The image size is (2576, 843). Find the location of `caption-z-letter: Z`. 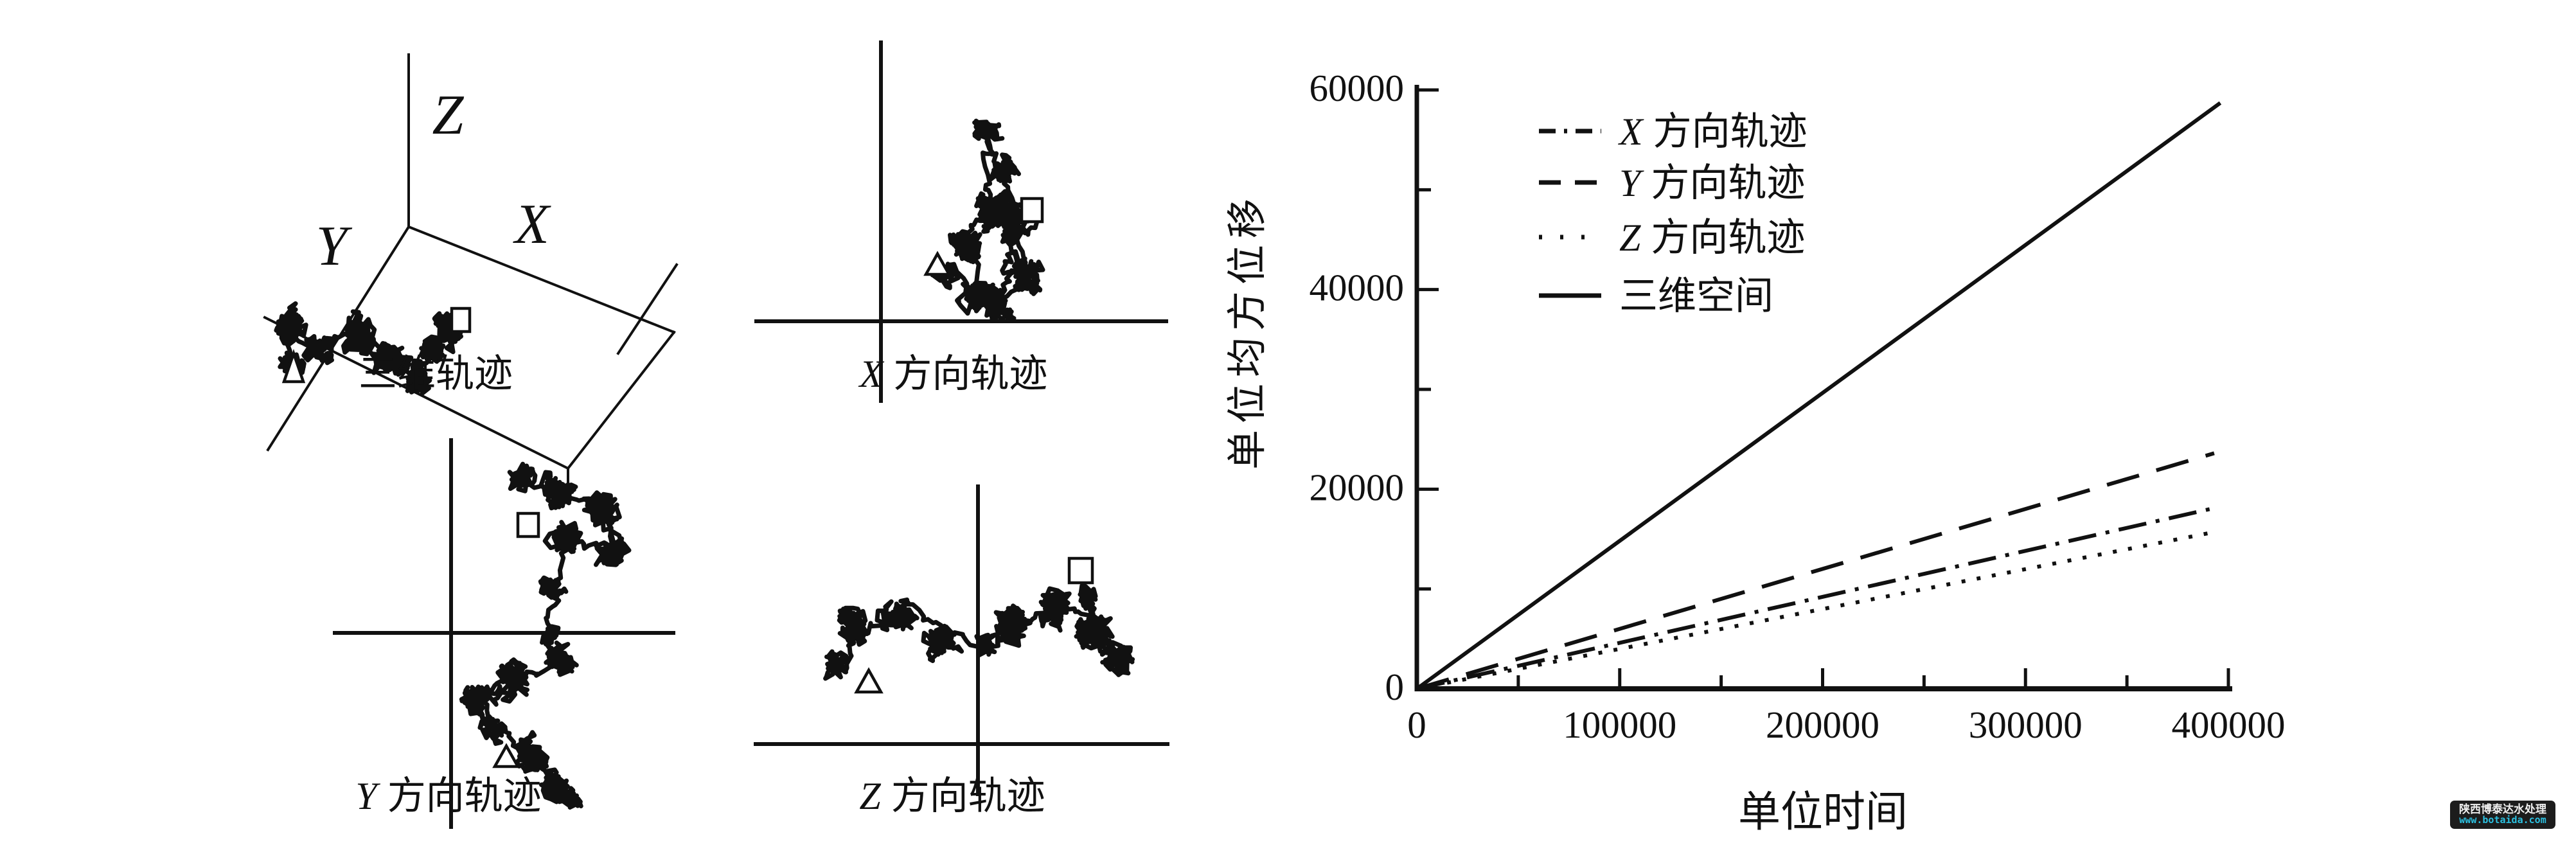

caption-z-letter: Z is located at coordinates (870, 796).